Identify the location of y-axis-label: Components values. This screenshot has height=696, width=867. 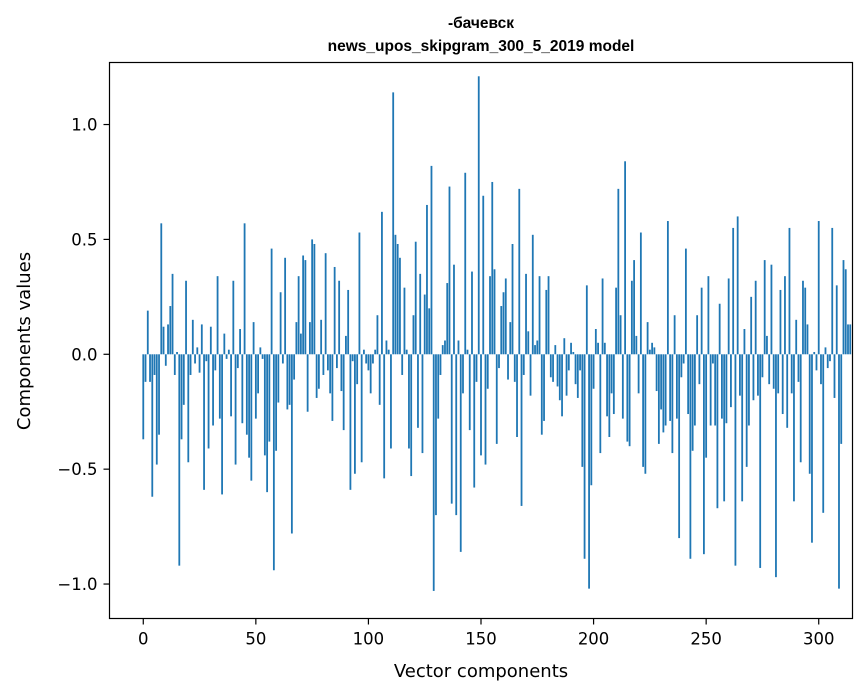
(24, 341).